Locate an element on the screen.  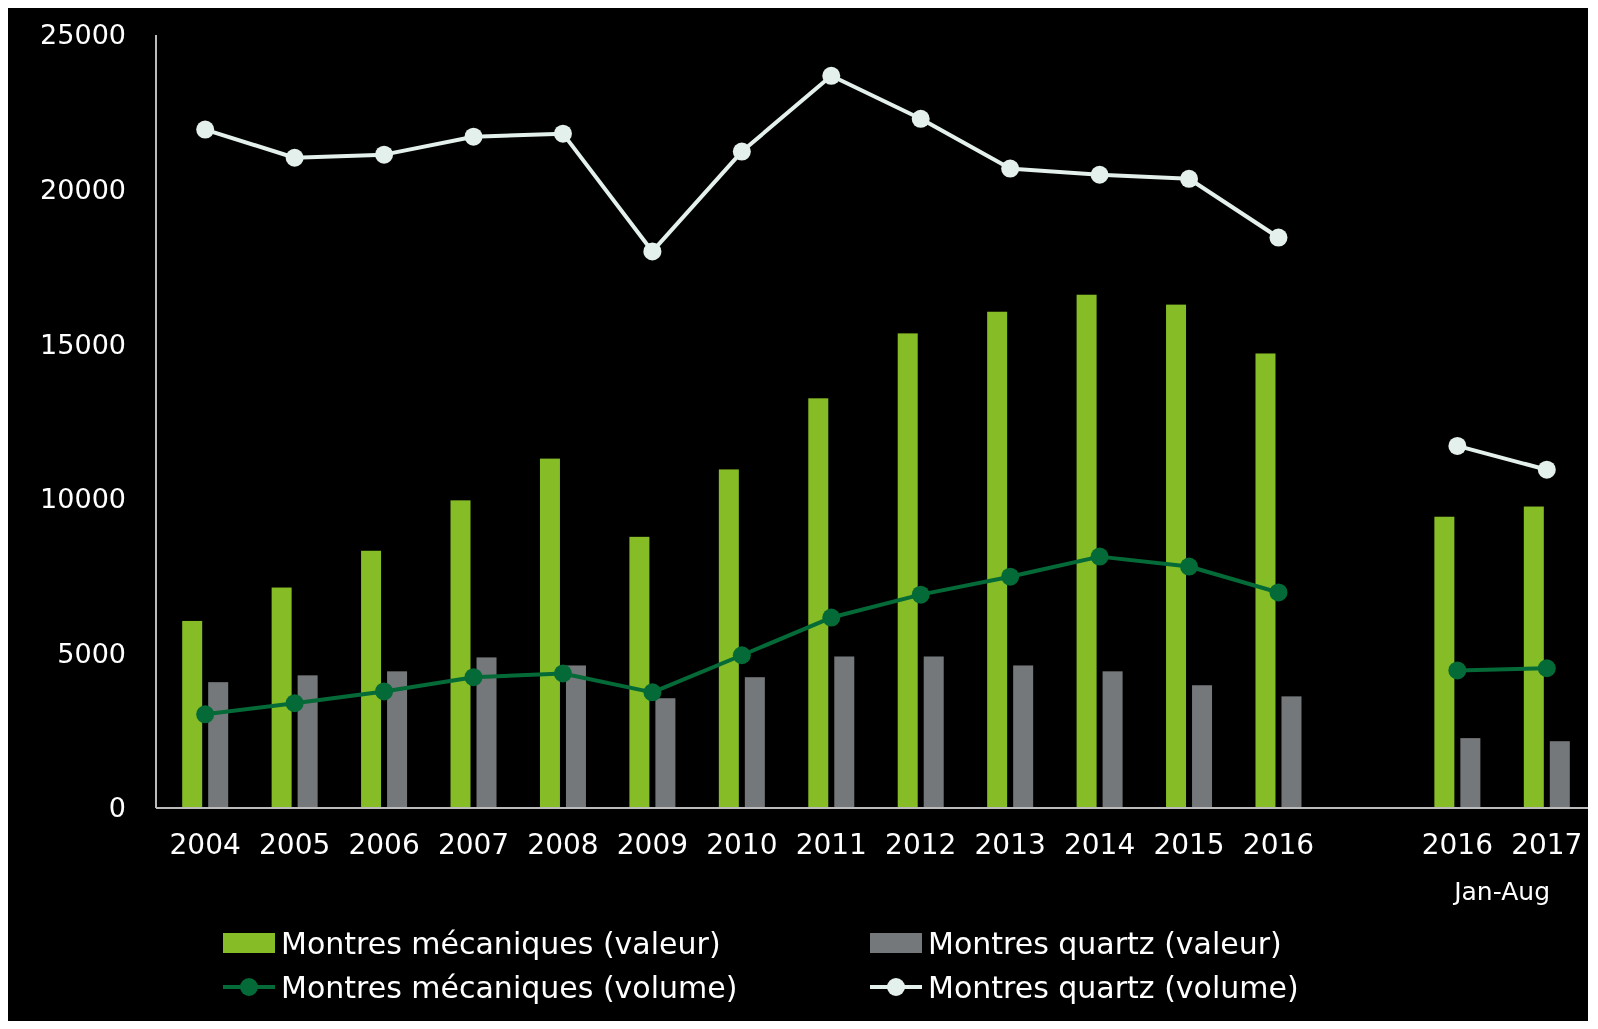
x-tick-label: 2017 is located at coordinates (1547, 844).